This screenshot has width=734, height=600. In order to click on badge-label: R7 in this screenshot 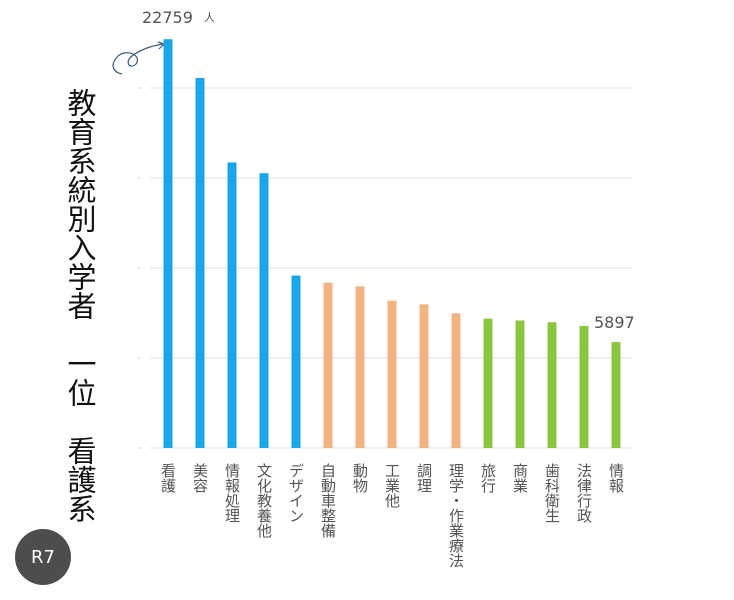, I will do `click(43, 557)`.